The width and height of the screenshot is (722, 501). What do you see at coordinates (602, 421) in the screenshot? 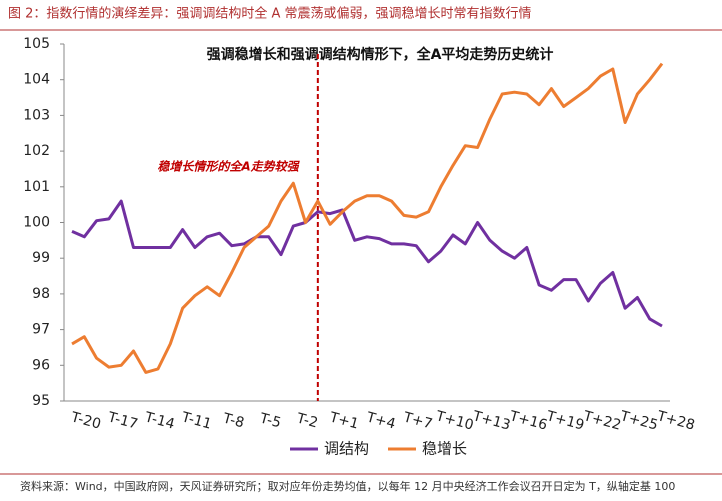
I see `x-tick-label: T+22` at bounding box center [602, 421].